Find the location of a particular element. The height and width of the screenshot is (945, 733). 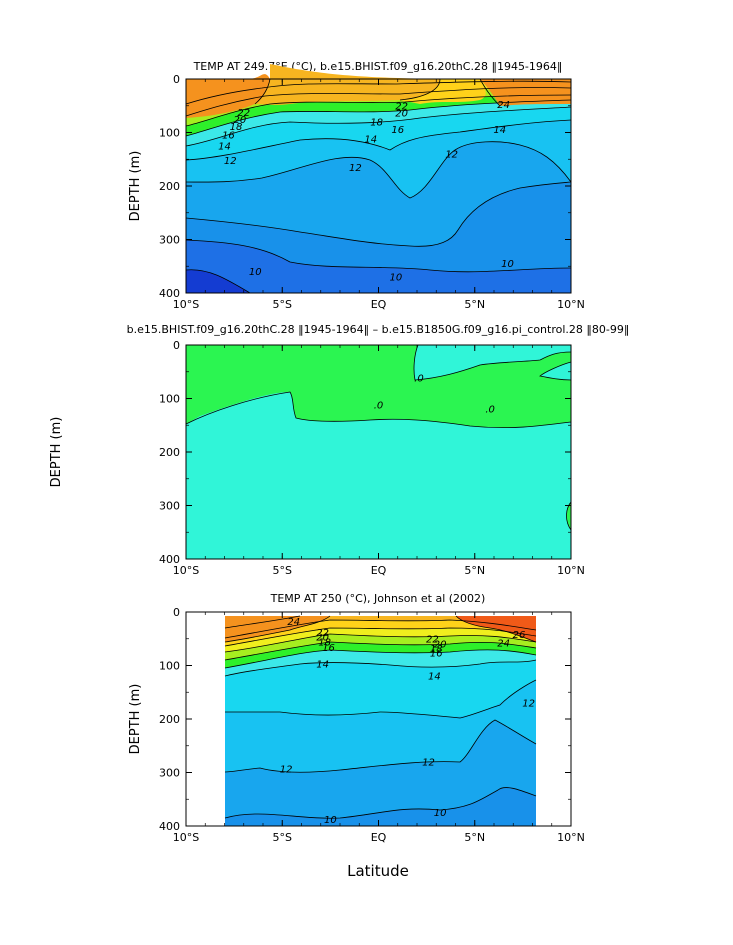

fill-negative-patch-right is located at coordinates (555, 371).